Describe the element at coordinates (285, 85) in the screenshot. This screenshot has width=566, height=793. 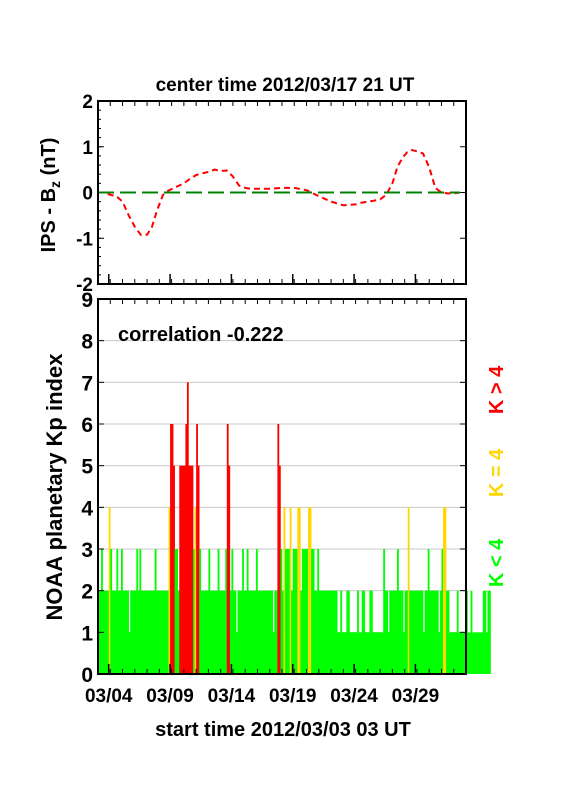
I see `top-panel-title: center time 2012/03/17 21 UT` at that location.